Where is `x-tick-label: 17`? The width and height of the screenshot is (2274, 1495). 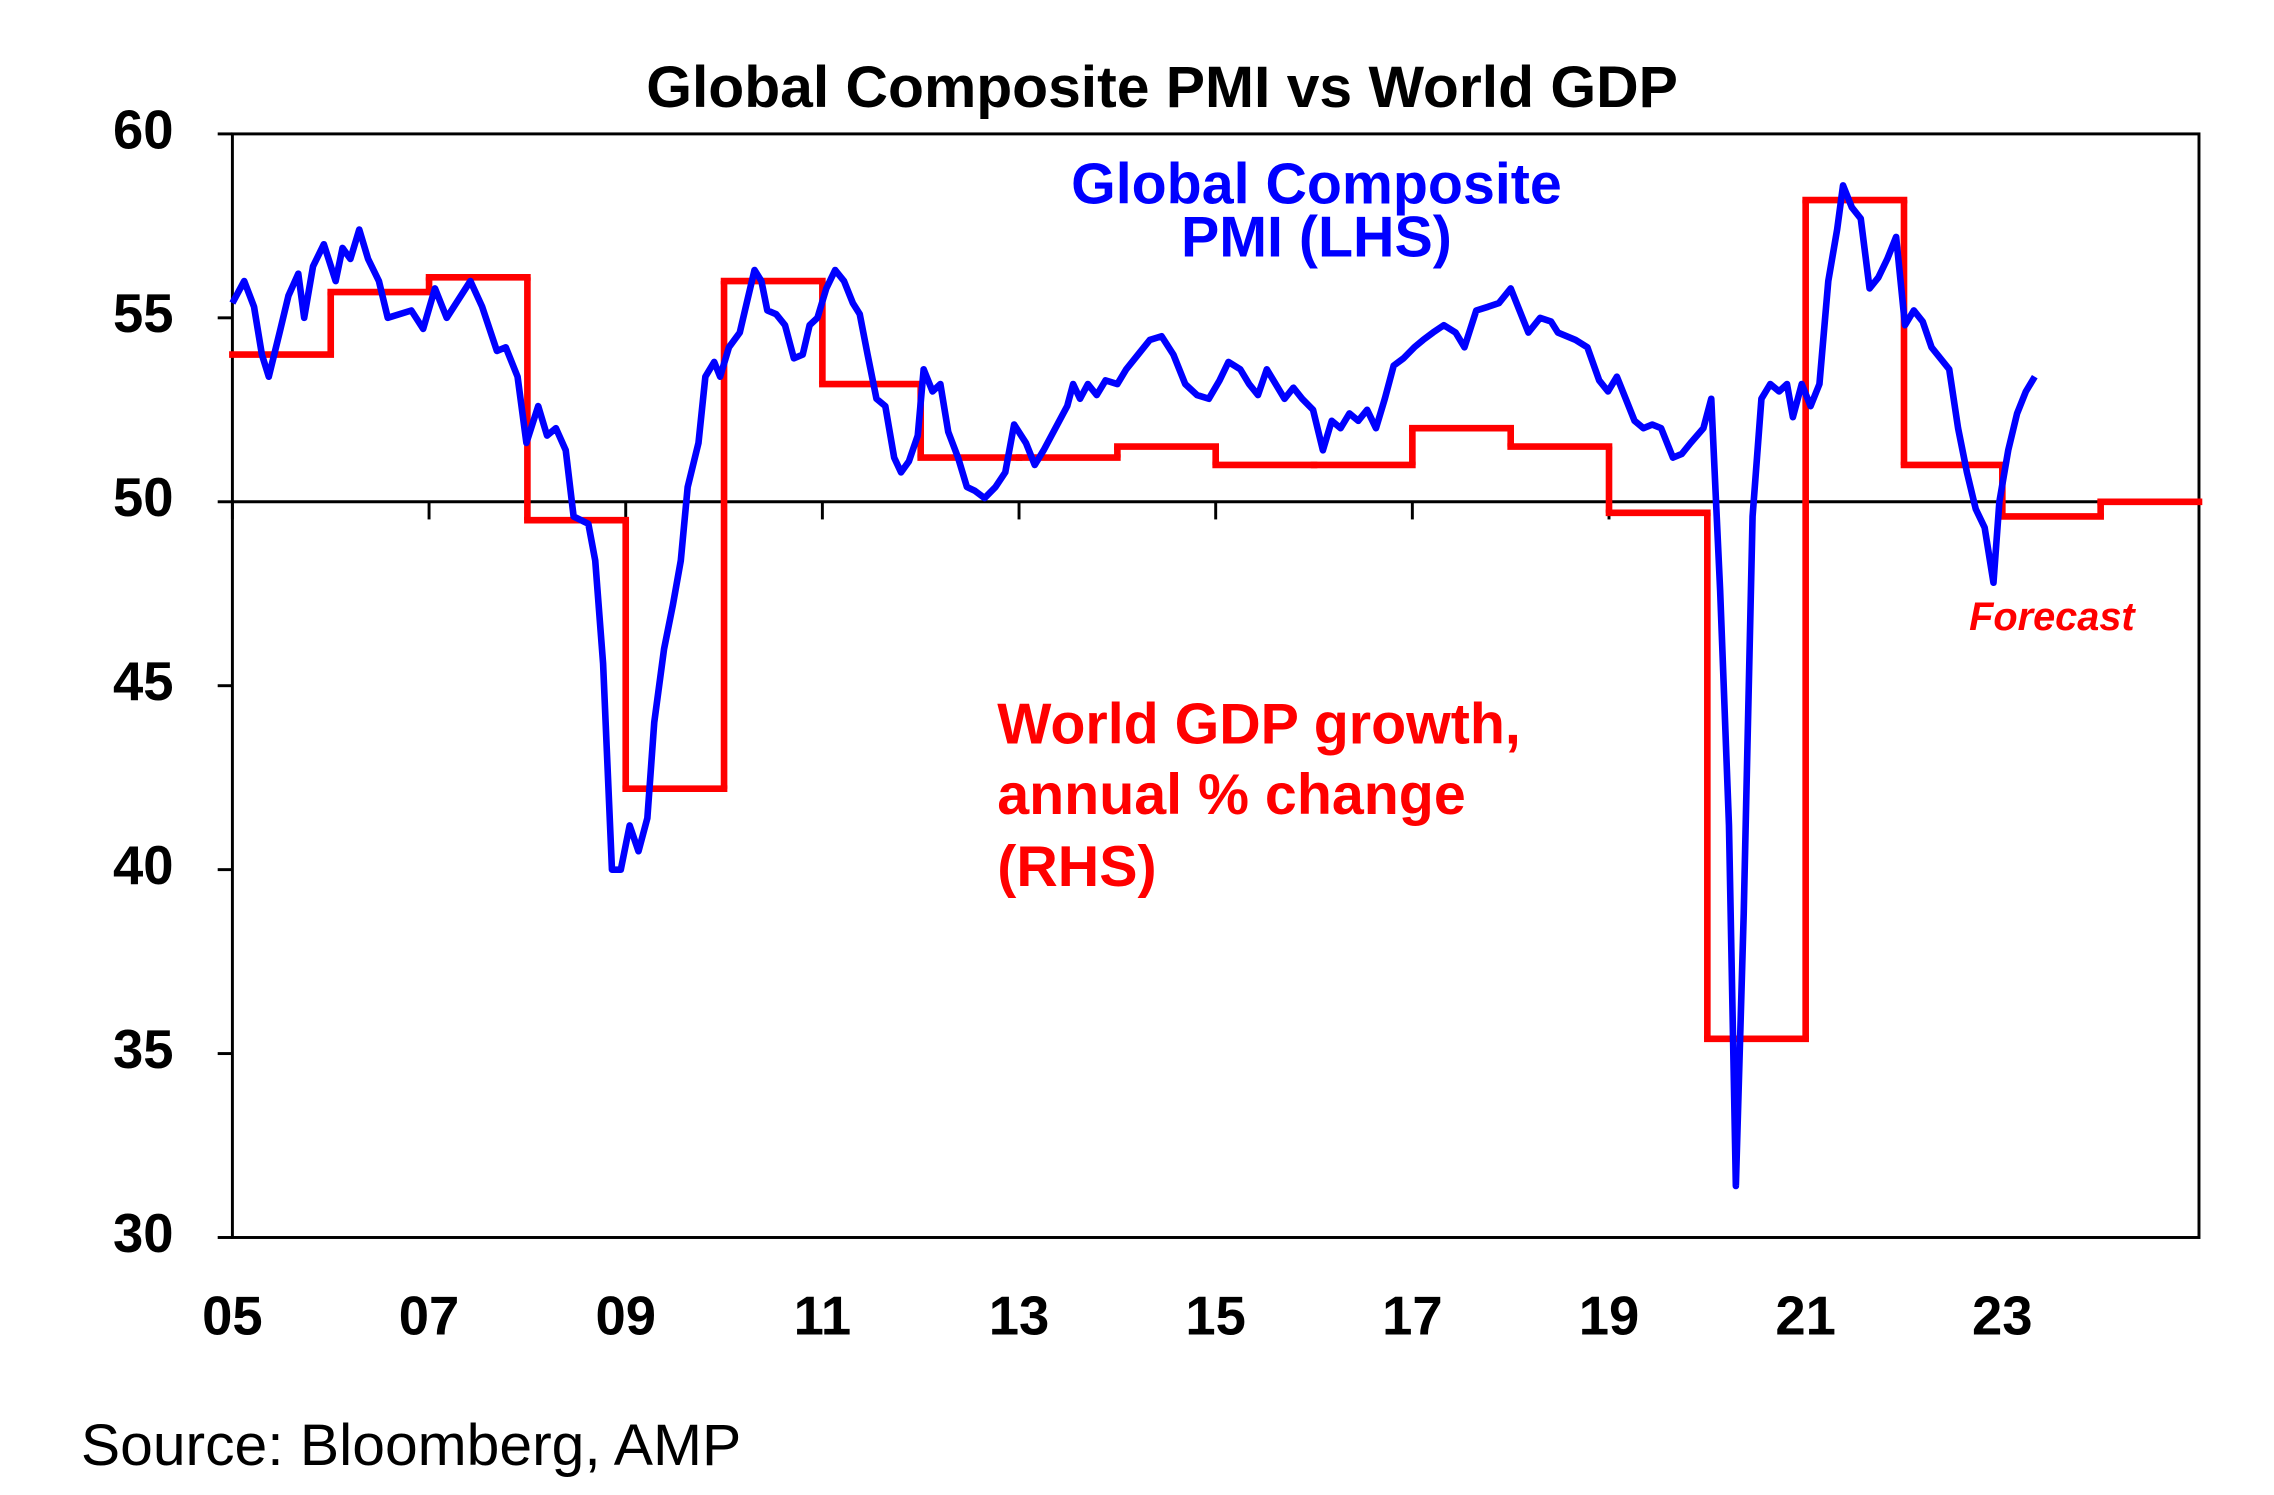
x-tick-label: 17 is located at coordinates (1412, 1315).